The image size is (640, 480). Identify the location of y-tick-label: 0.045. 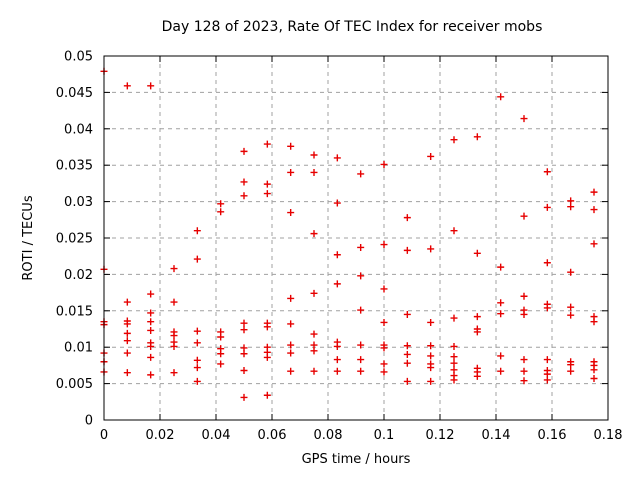
(74, 93).